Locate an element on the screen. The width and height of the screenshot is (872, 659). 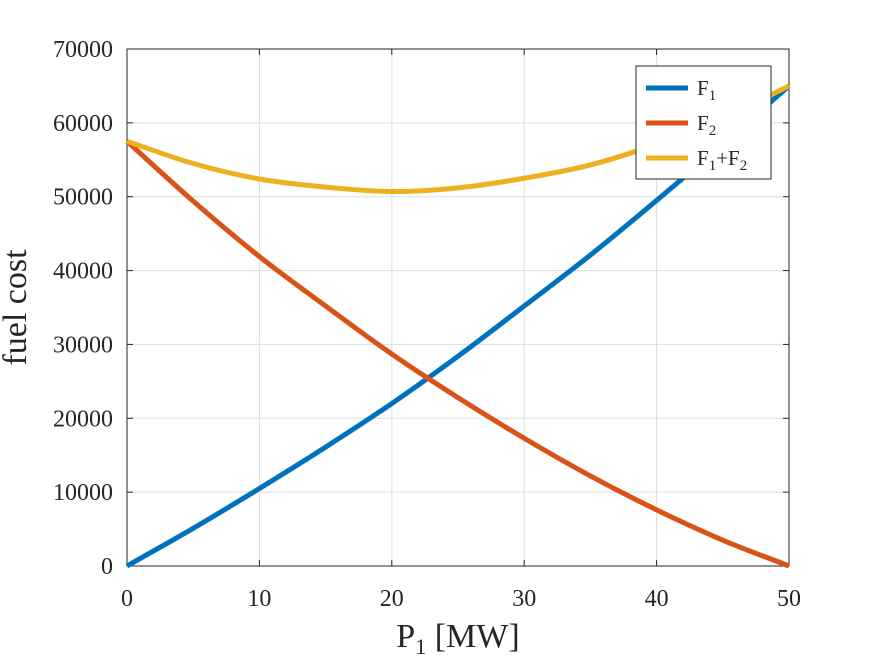
legend-label-text: +F is located at coordinates (728, 158).